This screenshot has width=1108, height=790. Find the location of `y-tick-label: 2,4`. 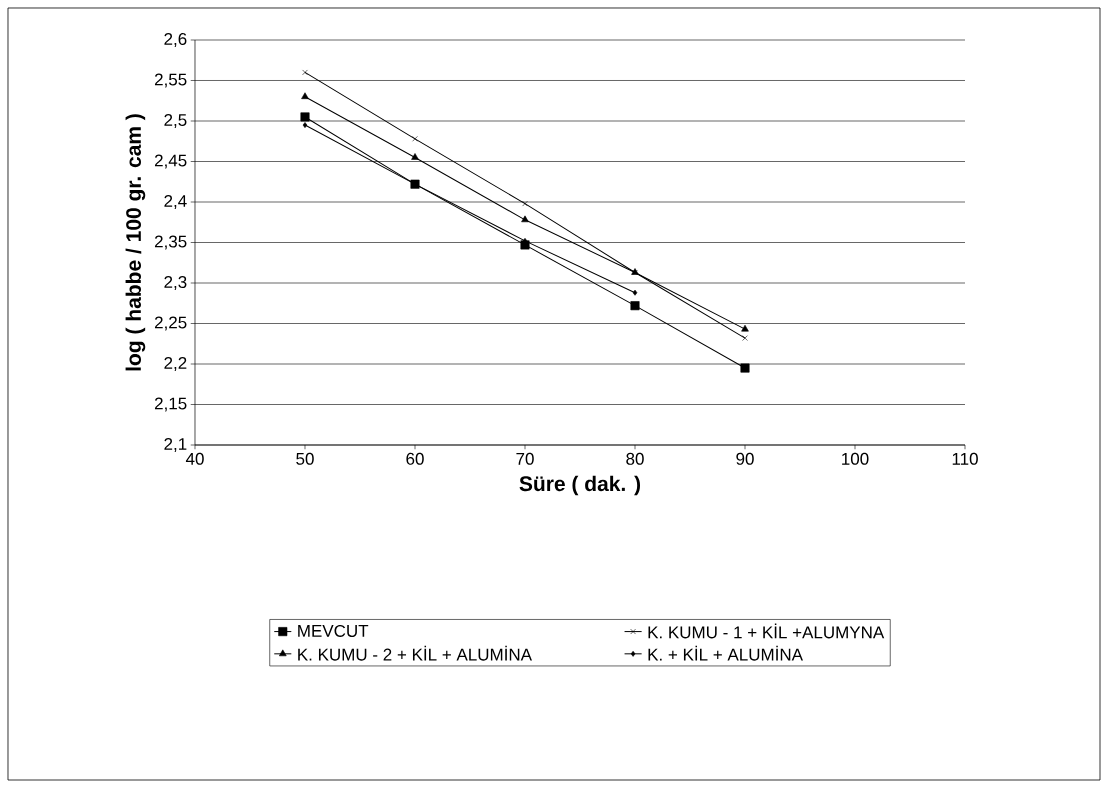

y-tick-label: 2,4 is located at coordinates (175, 202).